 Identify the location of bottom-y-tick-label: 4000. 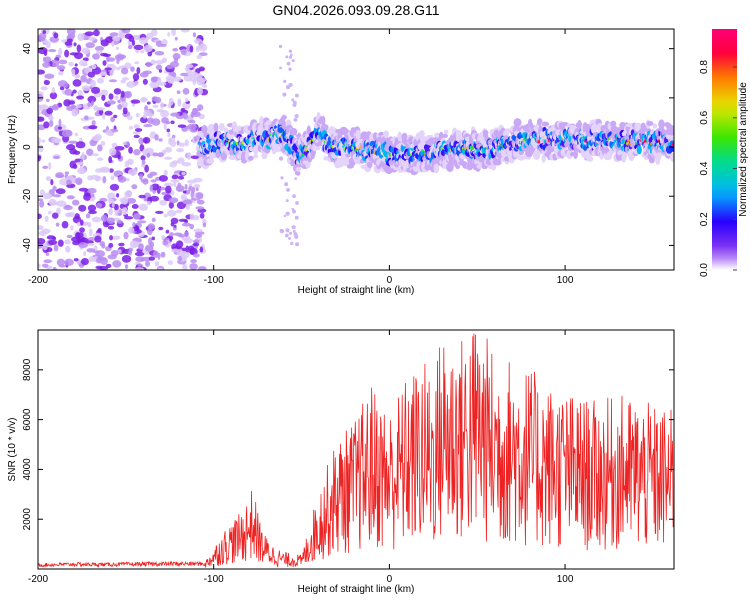
(27, 469).